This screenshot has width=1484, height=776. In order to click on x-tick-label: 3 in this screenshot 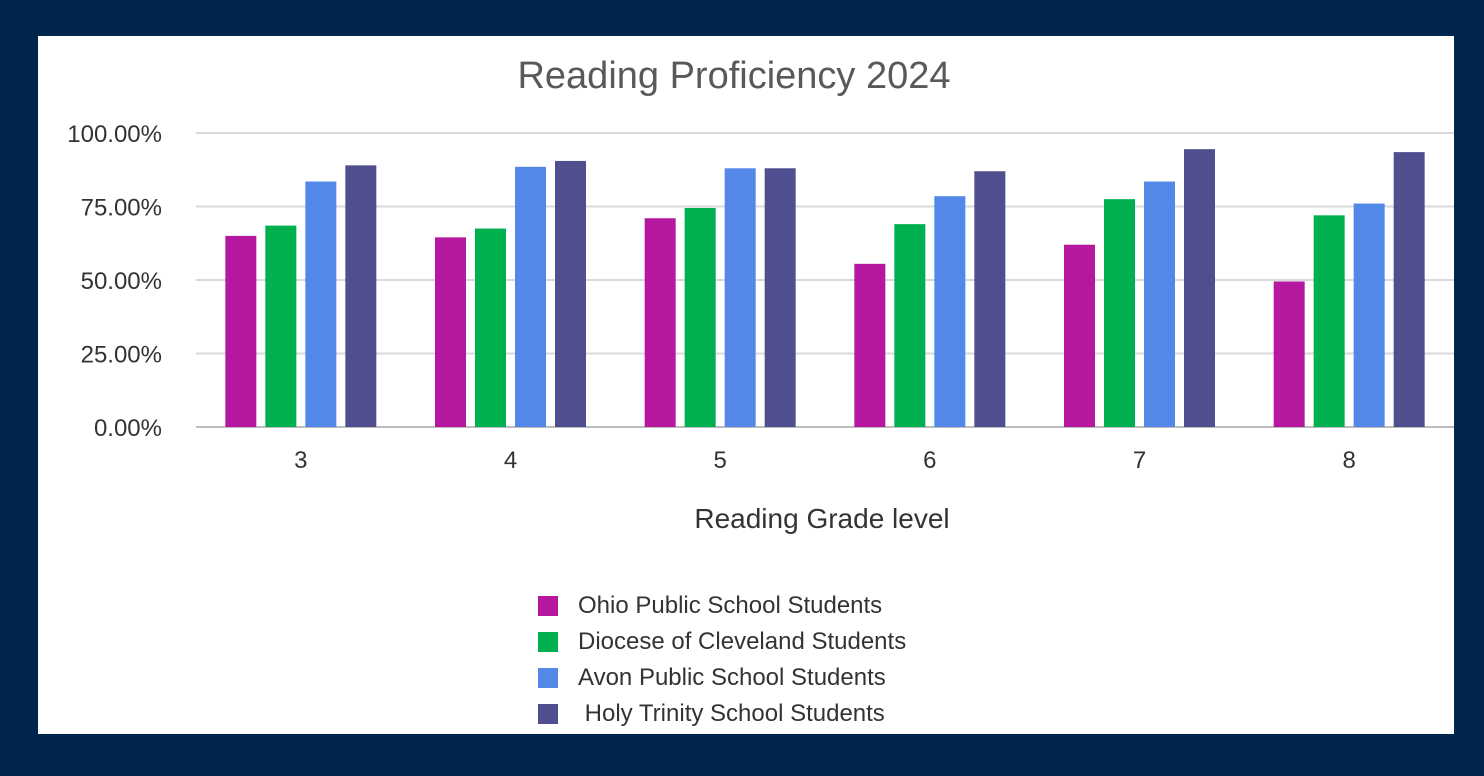, I will do `click(300, 460)`.